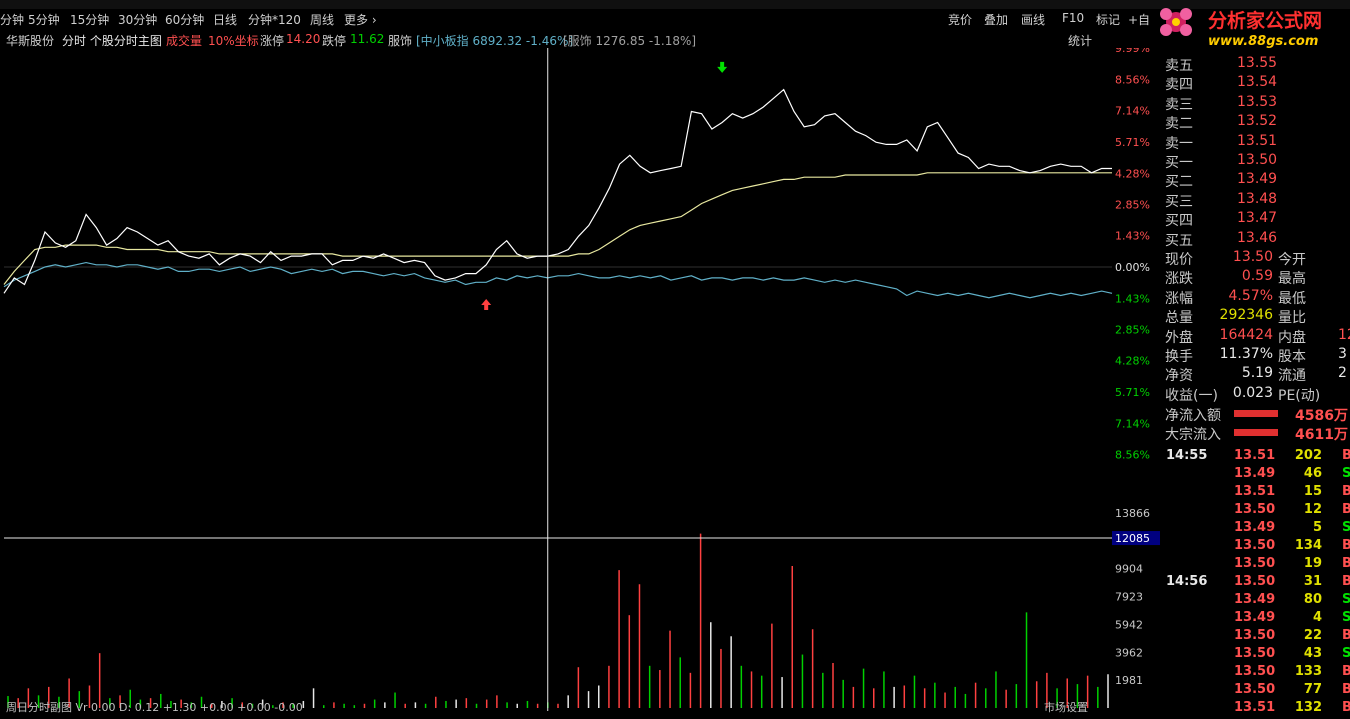  What do you see at coordinates (185, 20) in the screenshot?
I see `period-60min: 60分钟` at bounding box center [185, 20].